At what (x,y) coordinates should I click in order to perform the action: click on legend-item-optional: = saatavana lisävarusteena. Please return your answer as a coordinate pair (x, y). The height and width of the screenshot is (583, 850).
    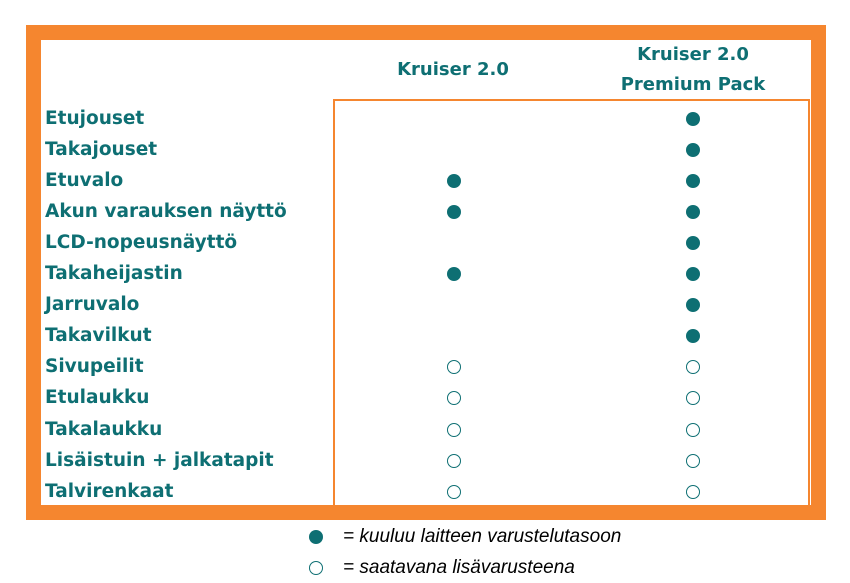
    Looking at the image, I should click on (425, 568).